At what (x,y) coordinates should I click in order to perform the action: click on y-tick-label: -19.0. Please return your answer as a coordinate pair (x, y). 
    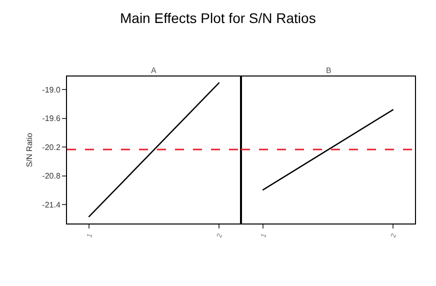
    Looking at the image, I should click on (51, 89).